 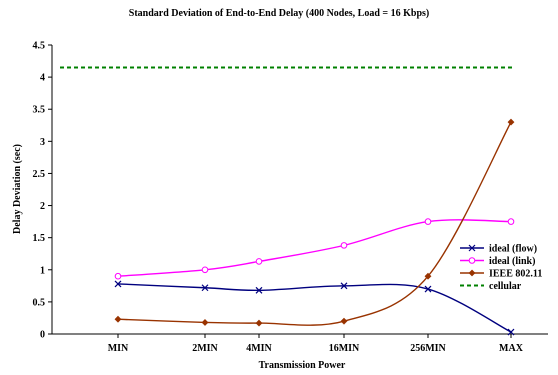 What do you see at coordinates (259, 348) in the screenshot?
I see `x-tick-label: 4MIN` at bounding box center [259, 348].